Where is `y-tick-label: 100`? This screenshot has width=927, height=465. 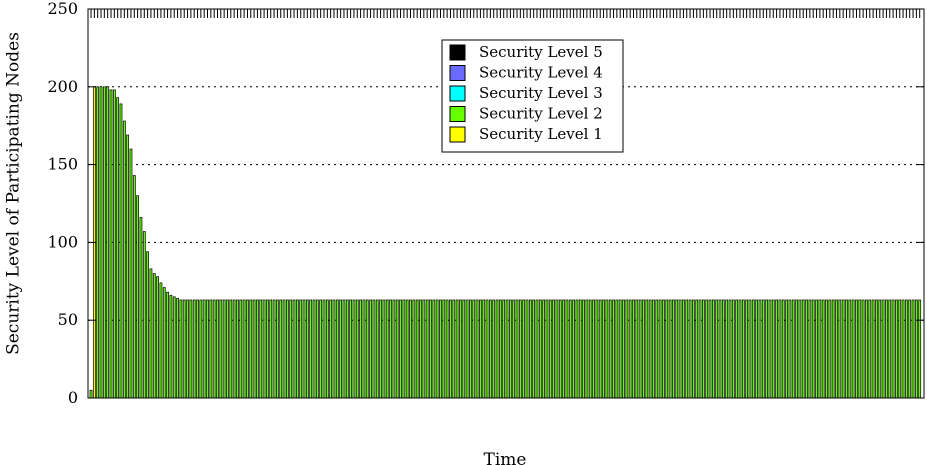 y-tick-label: 100 is located at coordinates (62, 241).